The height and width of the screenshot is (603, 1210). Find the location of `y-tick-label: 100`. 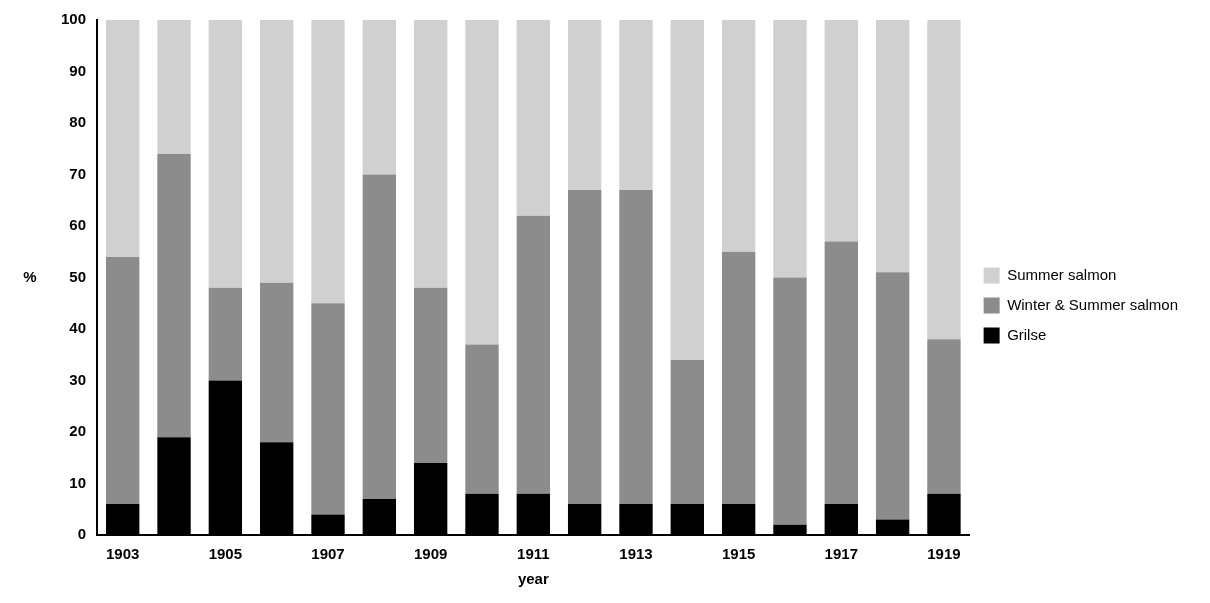

y-tick-label: 100 is located at coordinates (74, 19).